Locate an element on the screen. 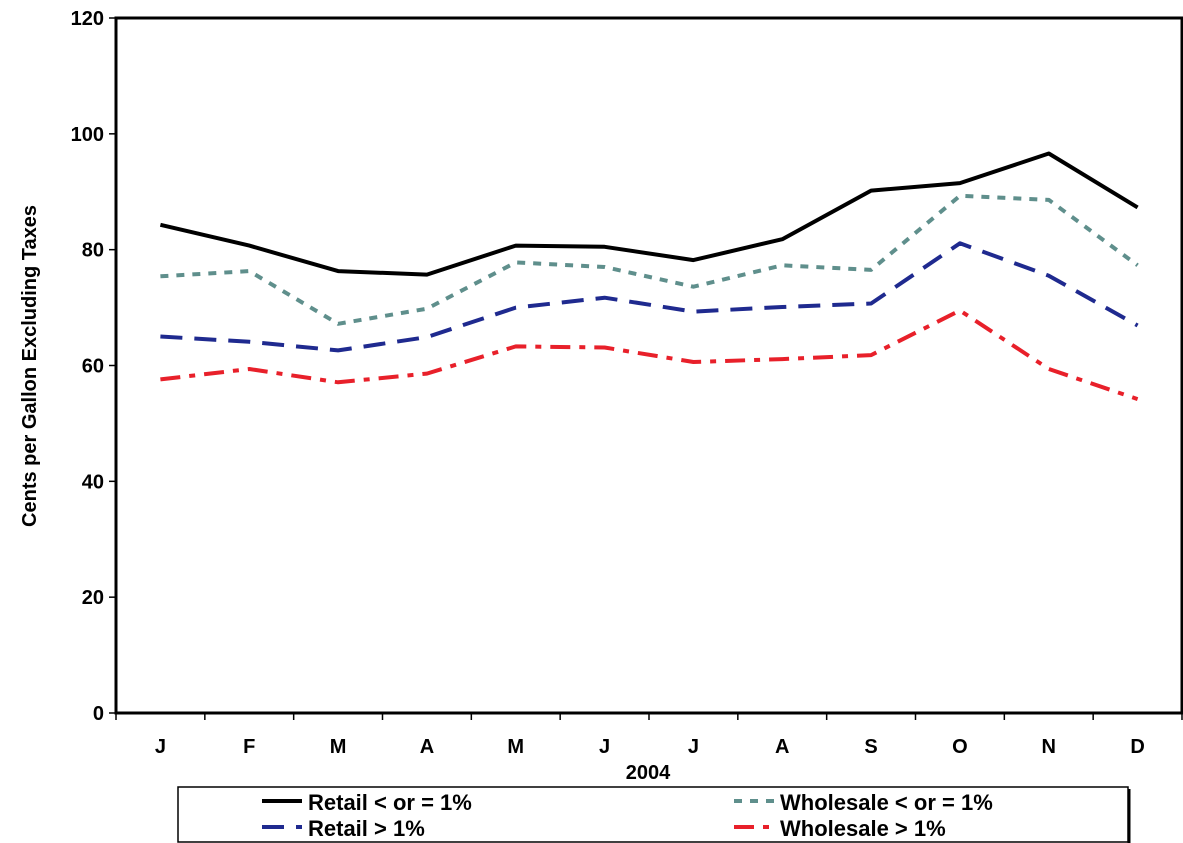 The image size is (1183, 843). x-tick-label: O is located at coordinates (960, 747).